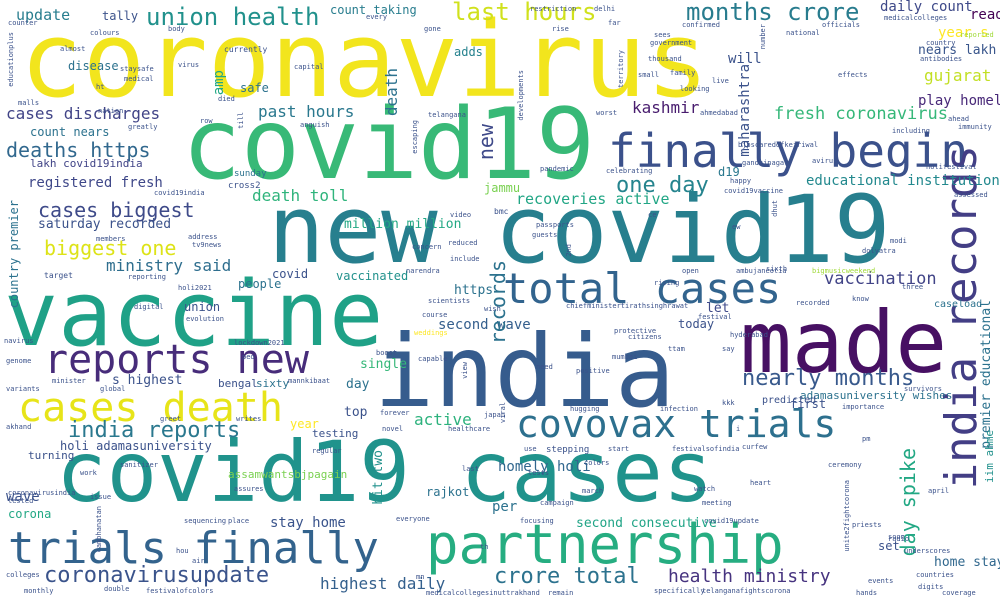 This screenshot has width=1000, height=600. I want to click on word: currently, so click(246, 49).